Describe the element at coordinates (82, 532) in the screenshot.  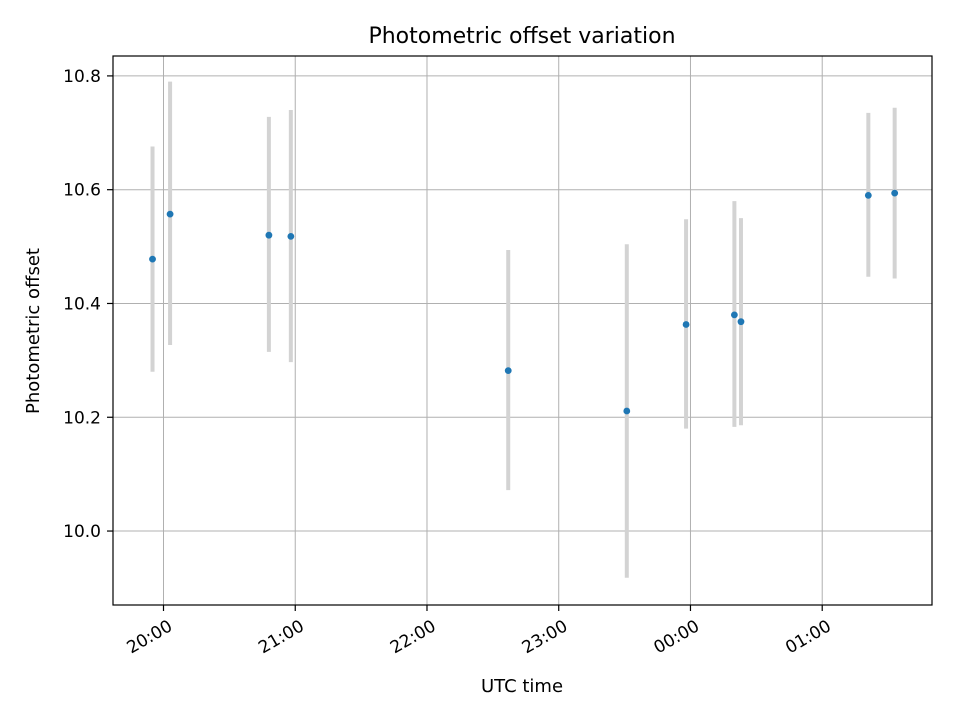
I see `y-tick-label: 10.0` at that location.